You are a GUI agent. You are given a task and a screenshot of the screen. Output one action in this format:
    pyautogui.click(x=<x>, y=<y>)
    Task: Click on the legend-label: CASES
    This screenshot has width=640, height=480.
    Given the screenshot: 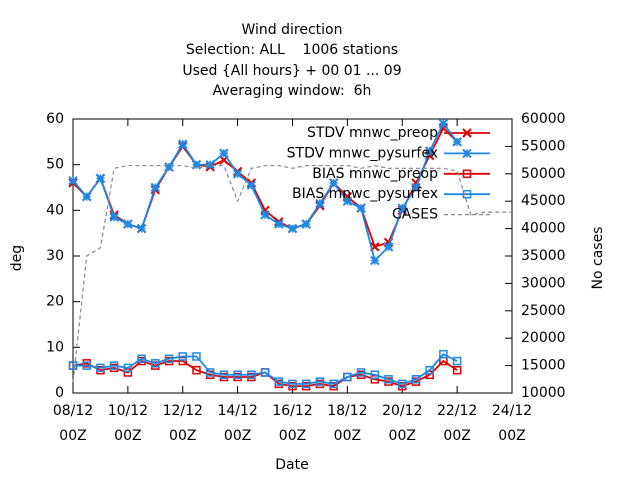 What is the action you would take?
    pyautogui.click(x=415, y=215)
    